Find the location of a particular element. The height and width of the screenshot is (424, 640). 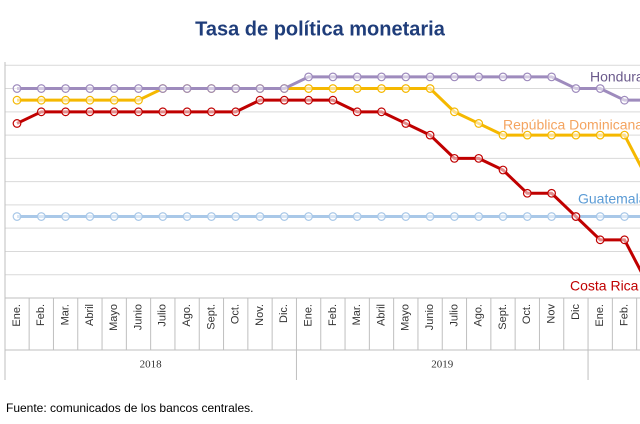

year-label: 2018 is located at coordinates (151, 365).